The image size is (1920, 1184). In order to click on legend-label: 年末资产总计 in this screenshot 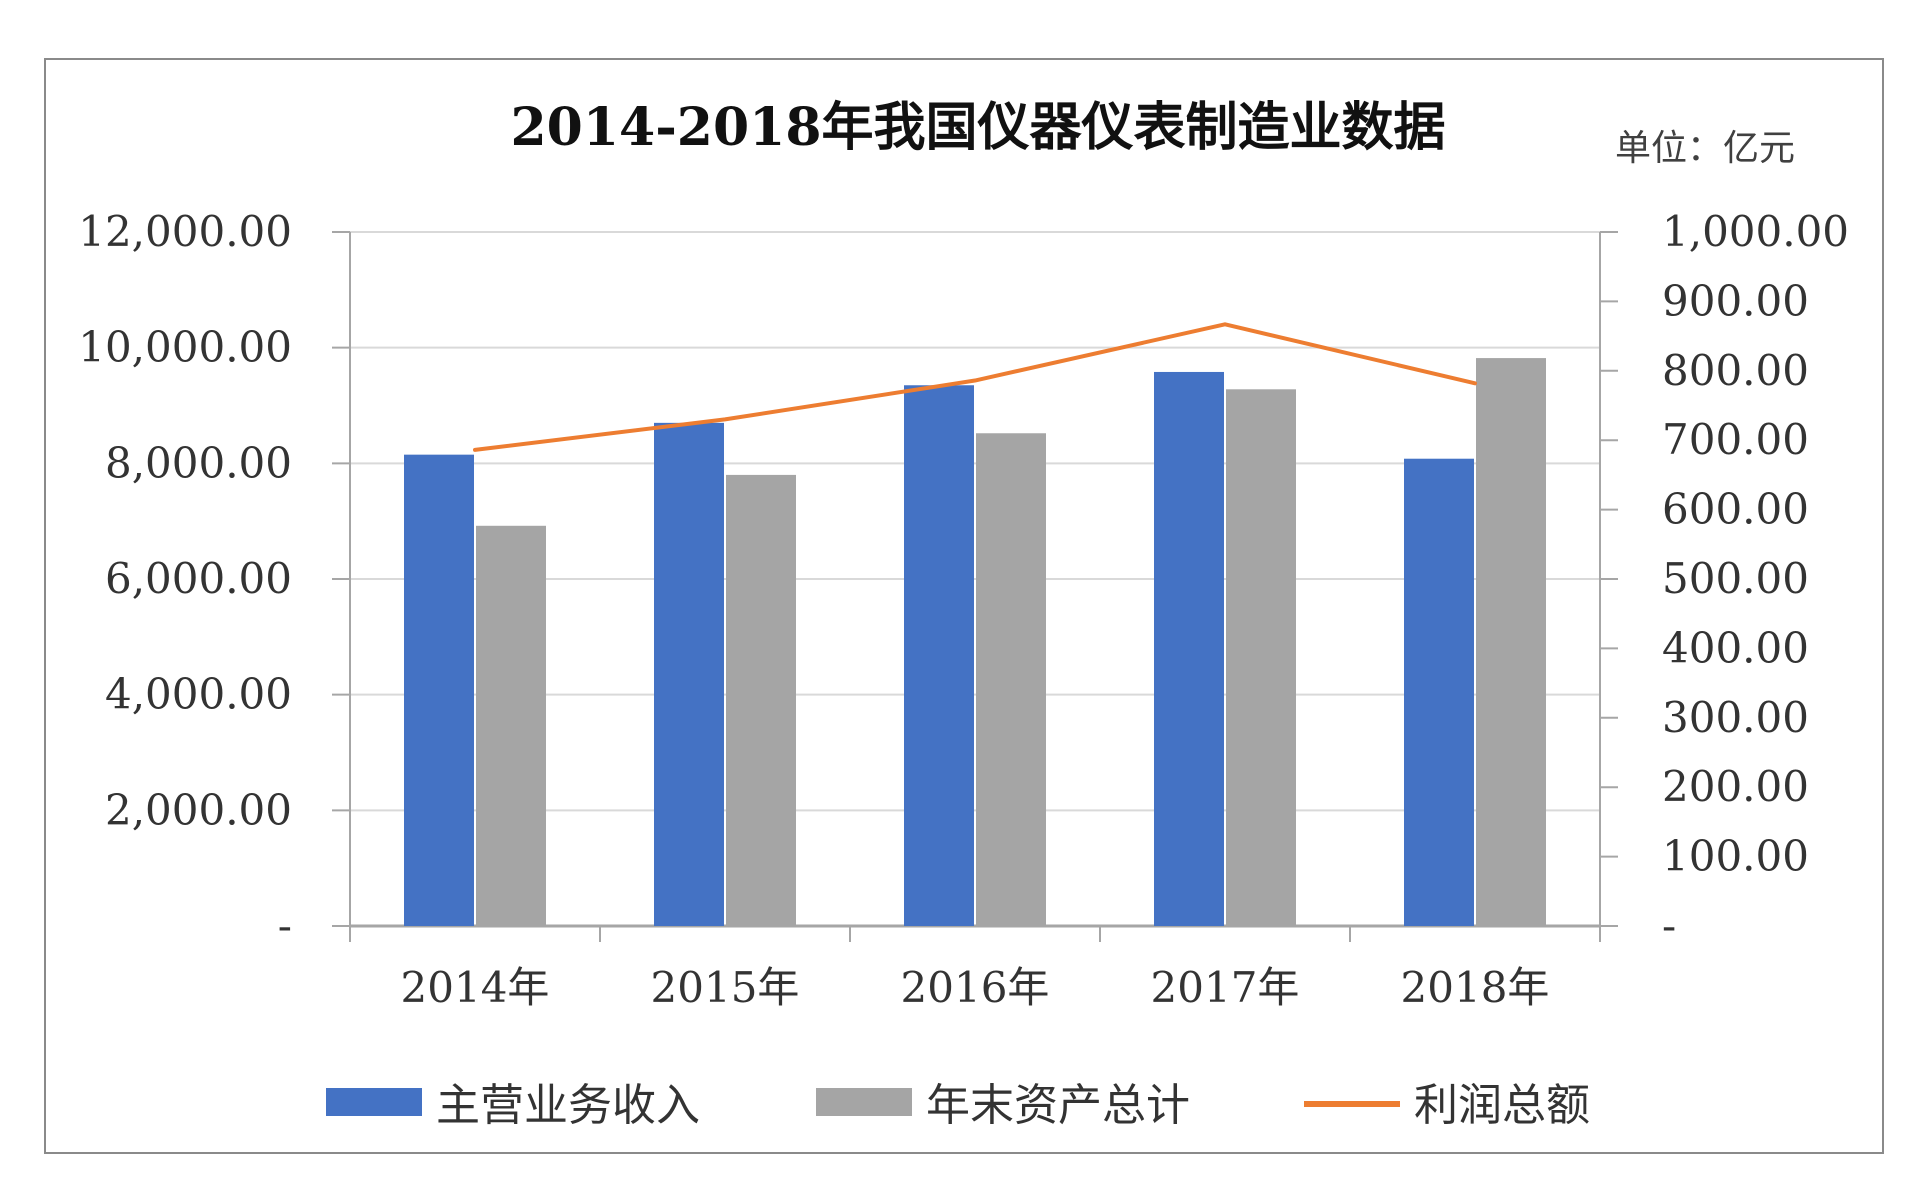, I will do `click(1058, 1105)`.